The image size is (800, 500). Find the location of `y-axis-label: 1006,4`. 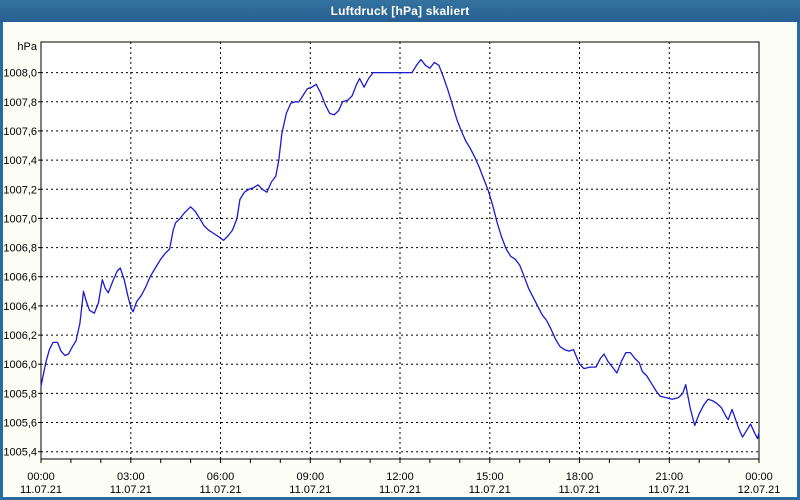

y-axis-label: 1006,4 is located at coordinates (20, 307).